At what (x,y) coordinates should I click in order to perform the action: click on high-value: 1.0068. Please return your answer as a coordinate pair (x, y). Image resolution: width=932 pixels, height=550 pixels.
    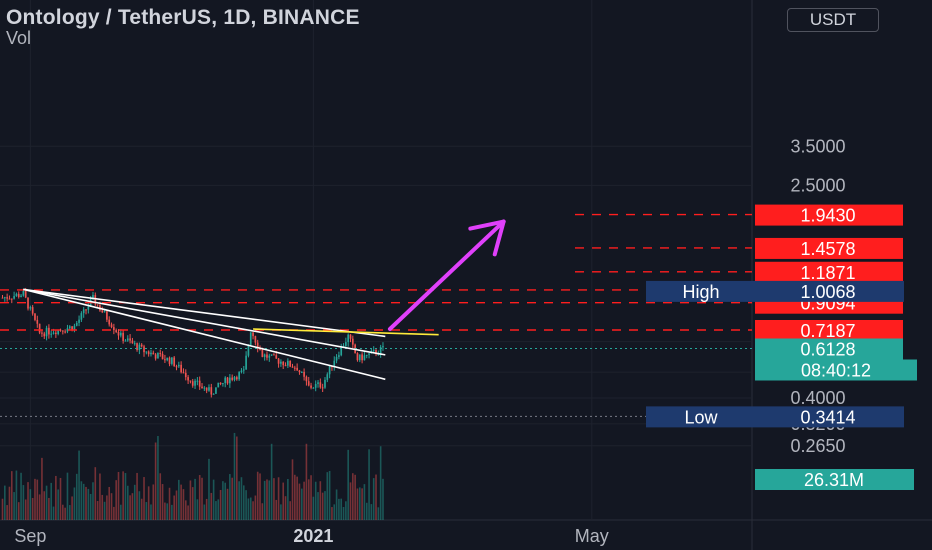
    Looking at the image, I should click on (827, 292).